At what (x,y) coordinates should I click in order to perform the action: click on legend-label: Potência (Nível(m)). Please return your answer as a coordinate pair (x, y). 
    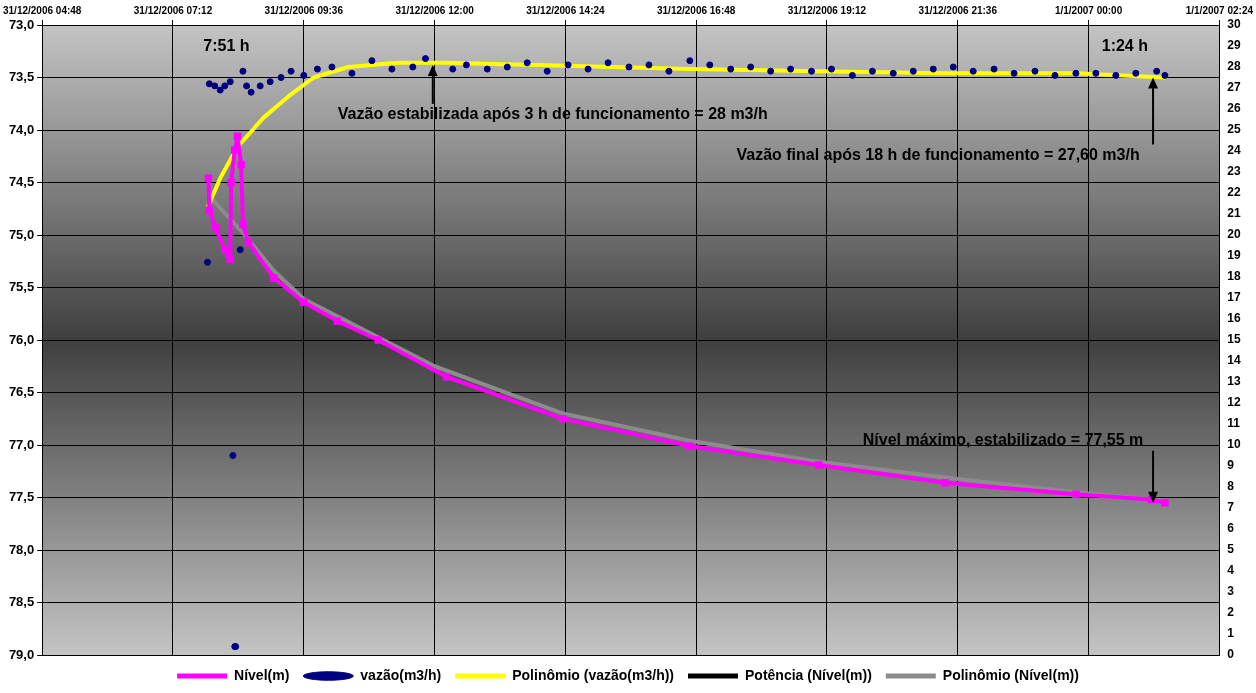
    Looking at the image, I should click on (808, 674).